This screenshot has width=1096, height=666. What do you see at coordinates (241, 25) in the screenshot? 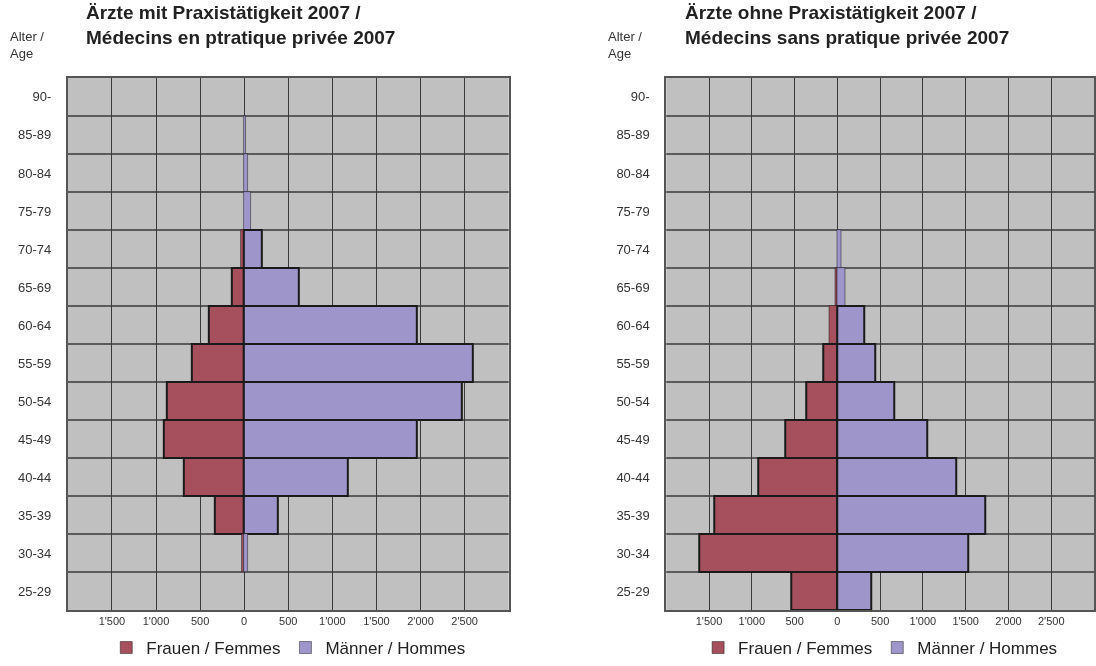
I see `chart-title: Ärzte mit Praxistätigkeit 2007 / Médecins en ptratique privée 2007` at bounding box center [241, 25].